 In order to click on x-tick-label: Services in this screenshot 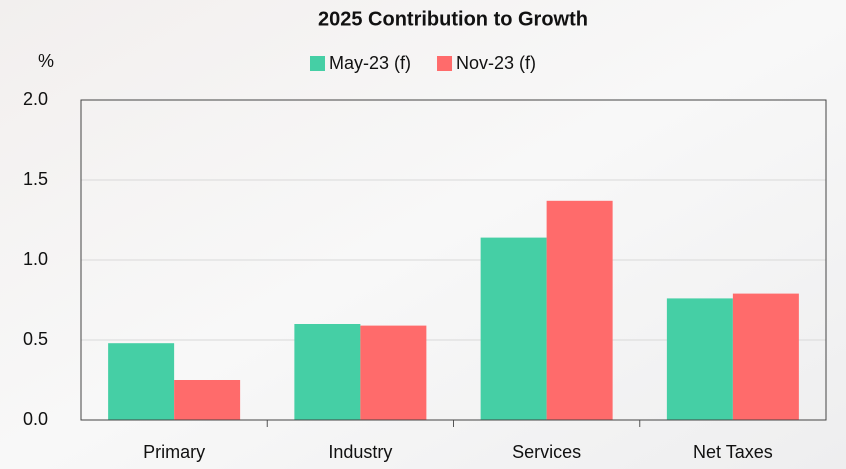, I will do `click(546, 452)`.